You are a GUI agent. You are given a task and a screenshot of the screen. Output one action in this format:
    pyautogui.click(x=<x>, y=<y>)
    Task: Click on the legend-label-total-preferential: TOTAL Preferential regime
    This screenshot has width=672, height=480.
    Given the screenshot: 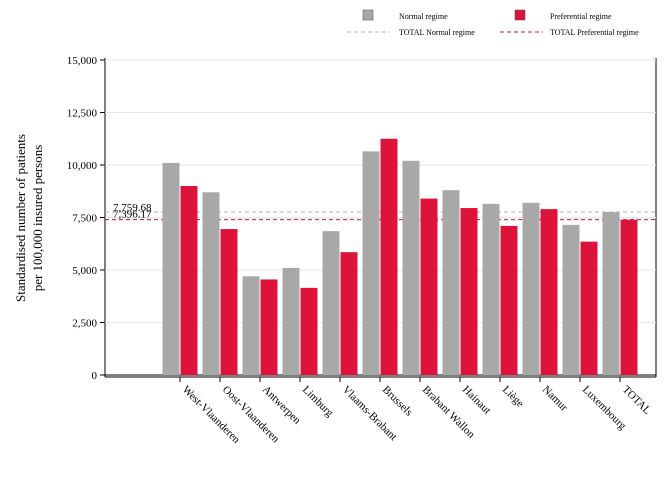 What is the action you would take?
    pyautogui.click(x=594, y=32)
    